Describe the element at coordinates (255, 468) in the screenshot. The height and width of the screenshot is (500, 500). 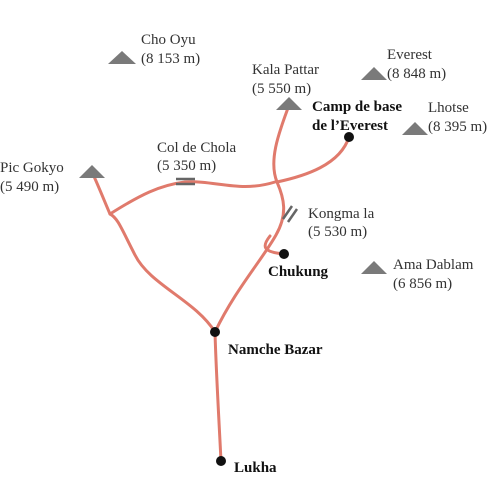
I see `place-name: Lukha` at that location.